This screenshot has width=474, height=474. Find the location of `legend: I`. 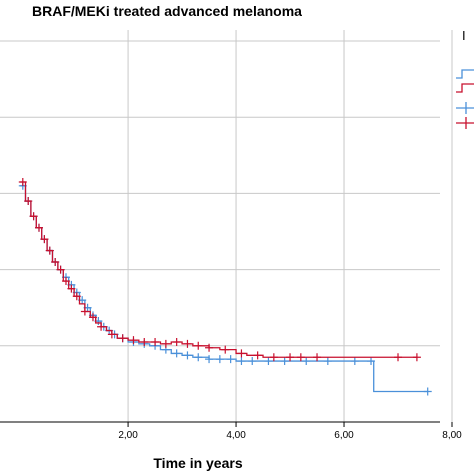

legend: I is located at coordinates (465, 78).